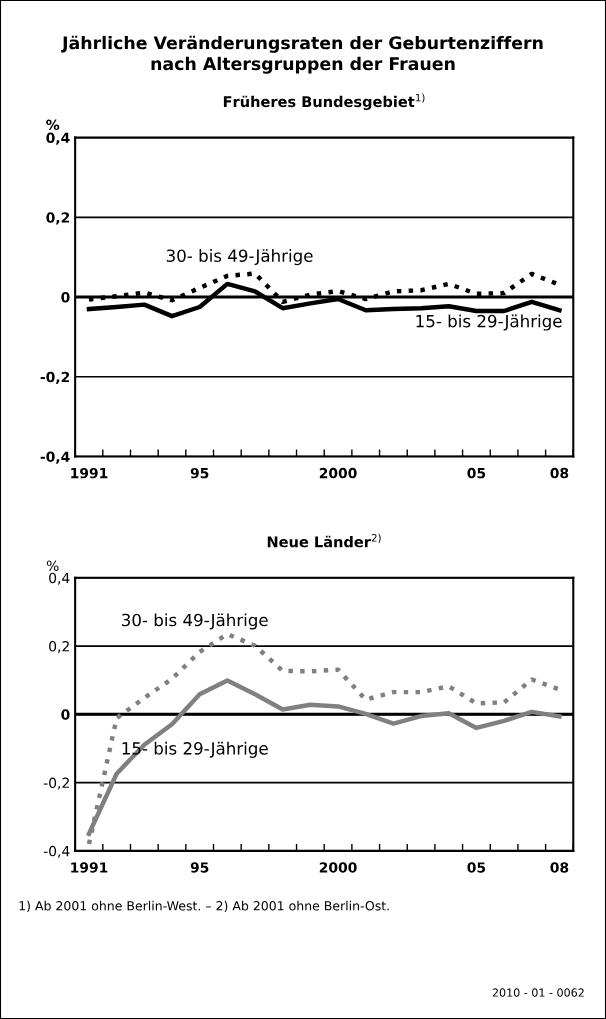  What do you see at coordinates (324, 102) in the screenshot?
I see `chart-subtitle: Früheres Bundesgebiet$^{1)}$` at bounding box center [324, 102].